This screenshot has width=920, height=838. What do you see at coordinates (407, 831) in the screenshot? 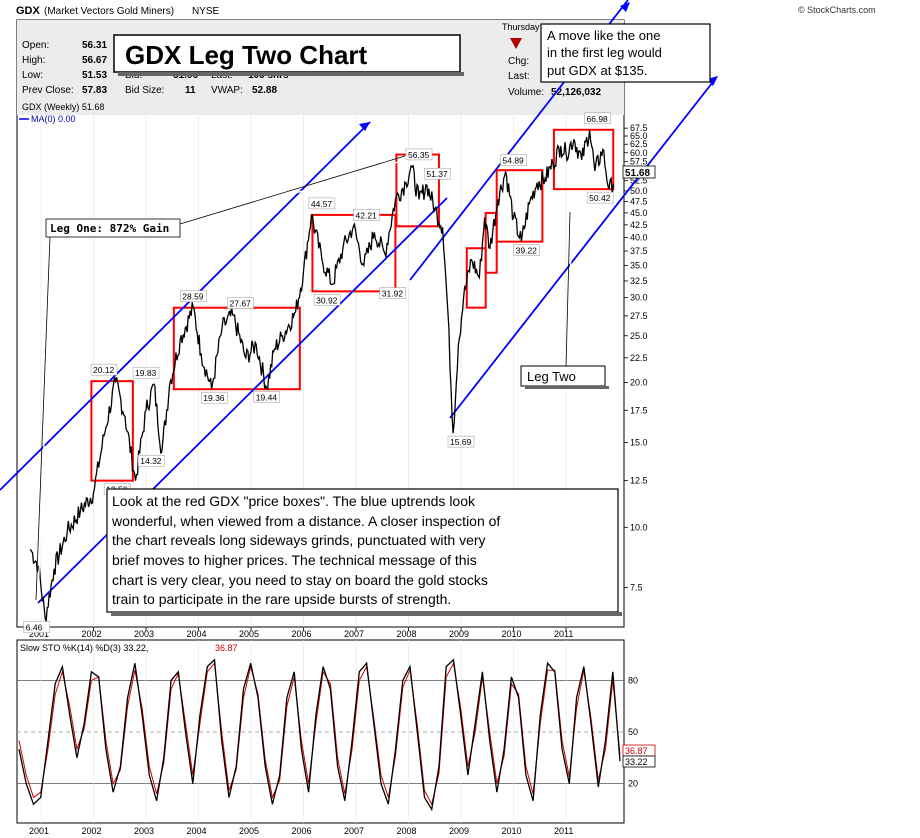
I see `osc-x-tick-label: 2008` at bounding box center [407, 831].